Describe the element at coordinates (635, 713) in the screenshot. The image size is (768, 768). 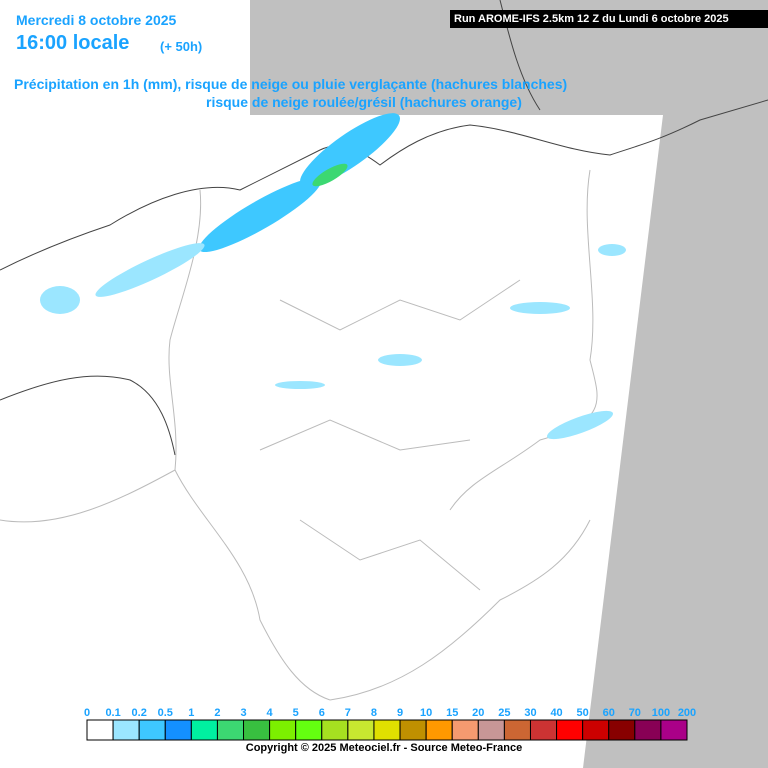
I see `legend-label: 70` at that location.